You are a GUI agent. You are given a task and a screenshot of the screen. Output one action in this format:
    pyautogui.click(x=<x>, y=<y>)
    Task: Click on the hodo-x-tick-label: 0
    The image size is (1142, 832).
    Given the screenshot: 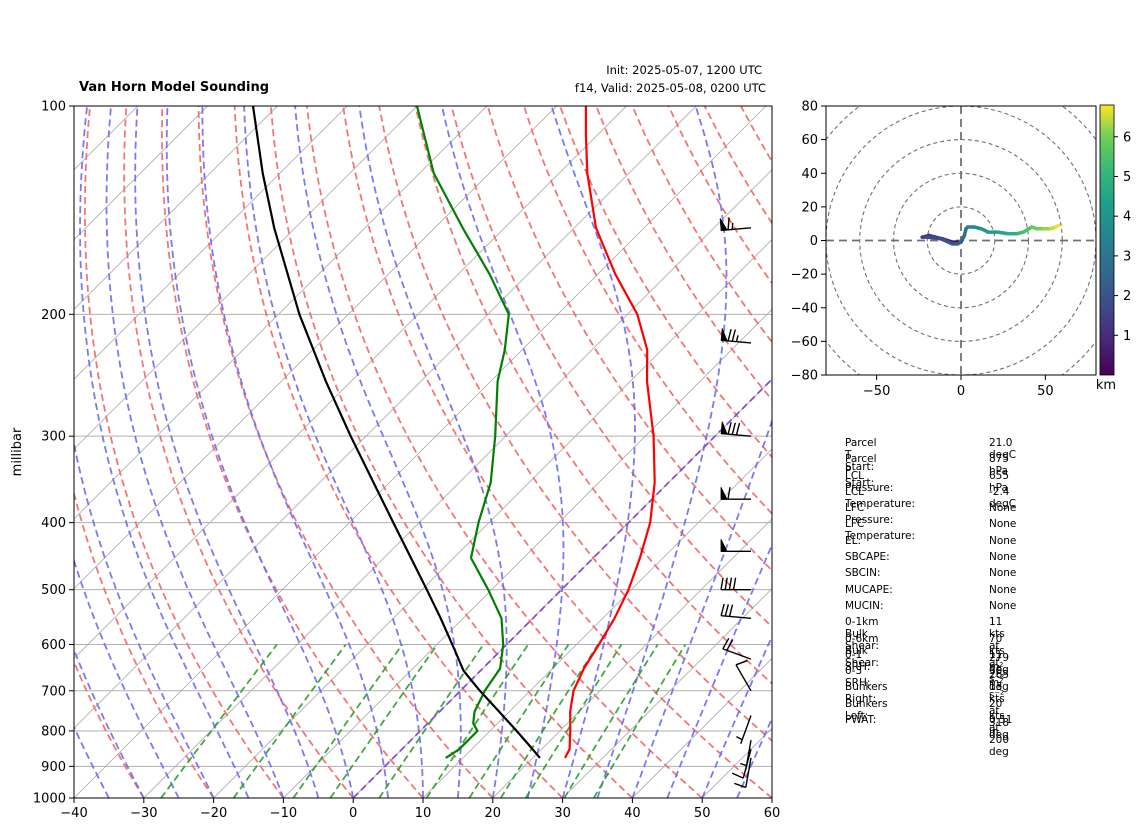 What is the action you would take?
    pyautogui.click(x=961, y=391)
    